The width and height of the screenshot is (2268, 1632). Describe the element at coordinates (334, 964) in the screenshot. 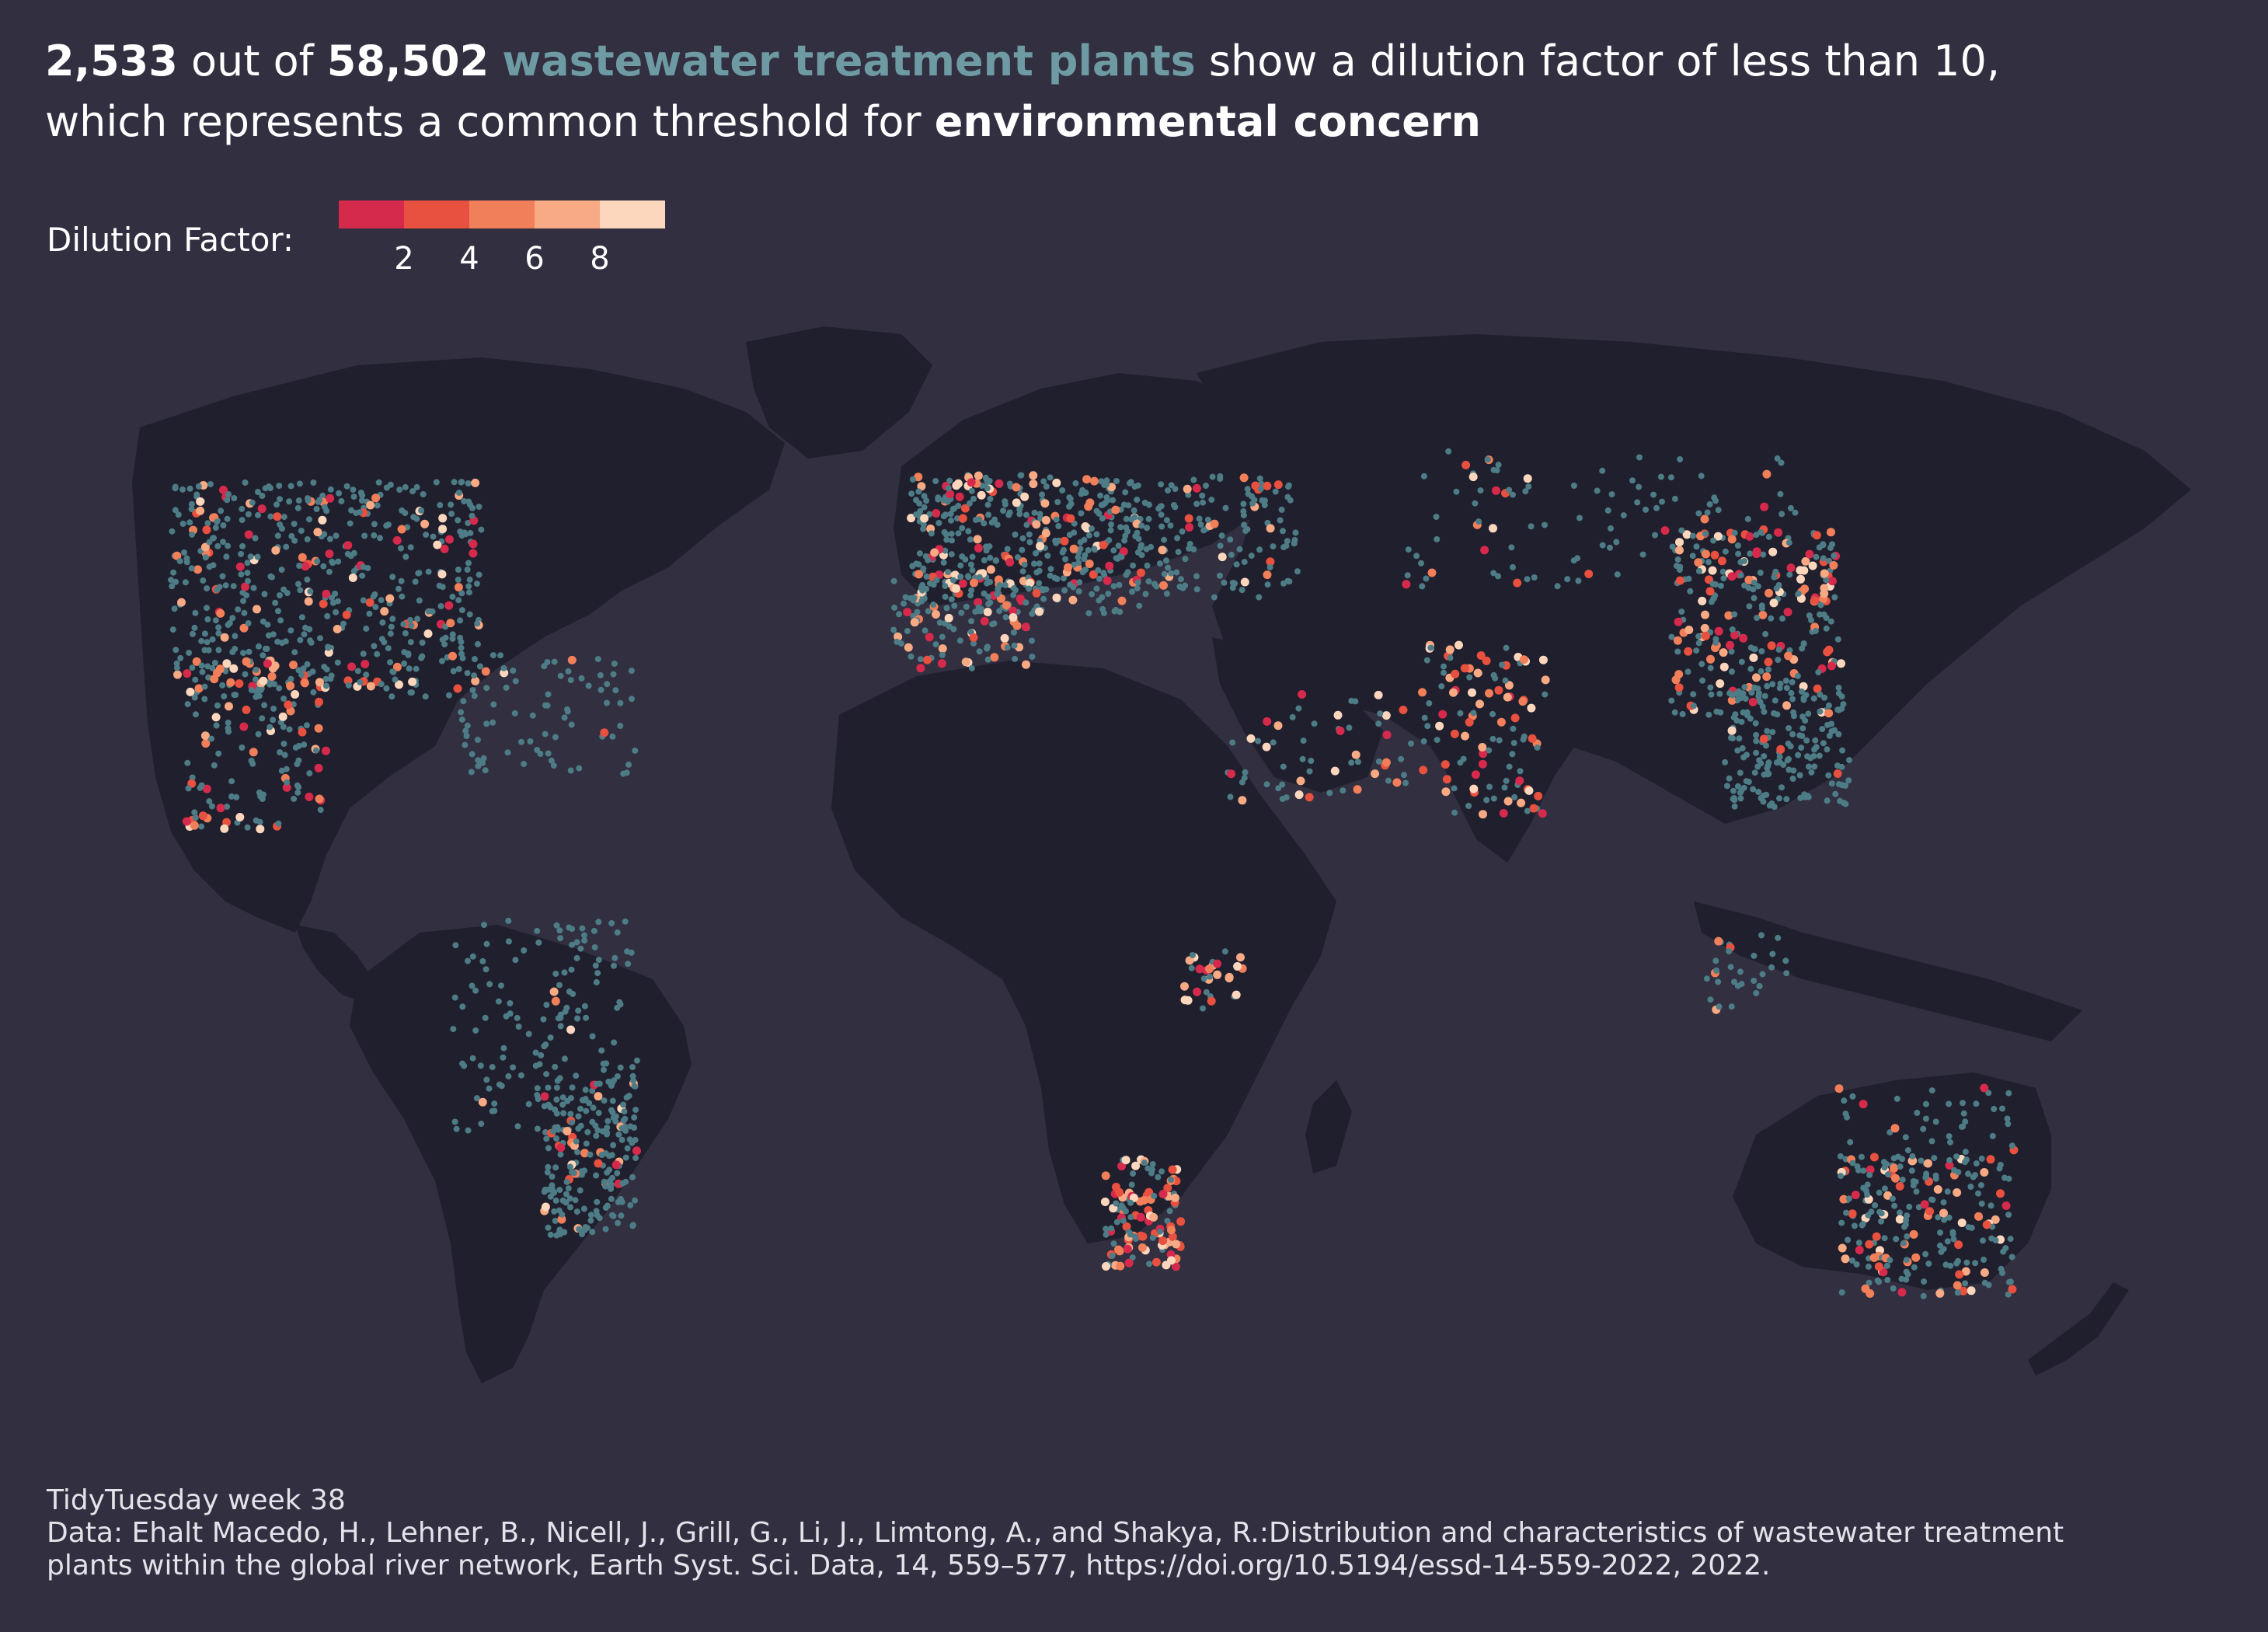

I see `central-america` at that location.